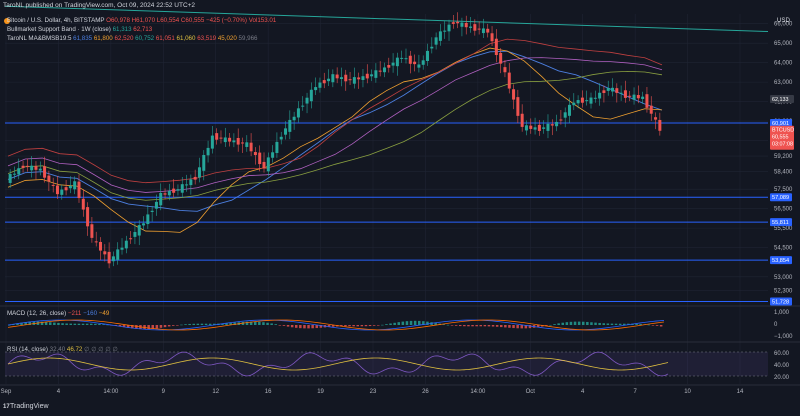  I want to click on ma-value-7: 45,020, so click(227, 38).